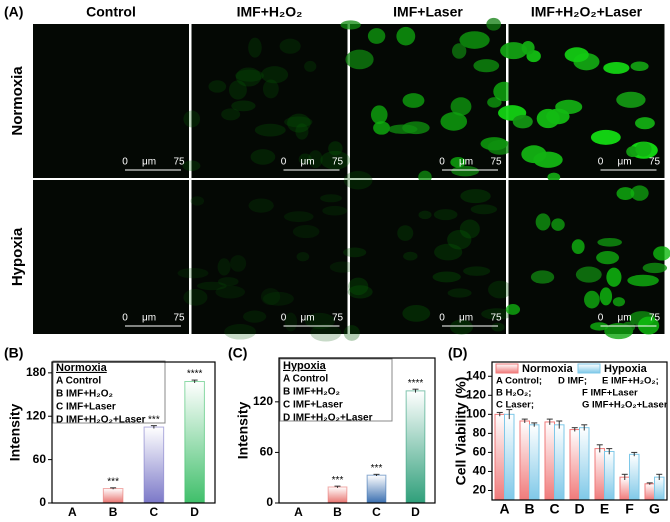  I want to click on x-tick-label: F, so click(629, 509).